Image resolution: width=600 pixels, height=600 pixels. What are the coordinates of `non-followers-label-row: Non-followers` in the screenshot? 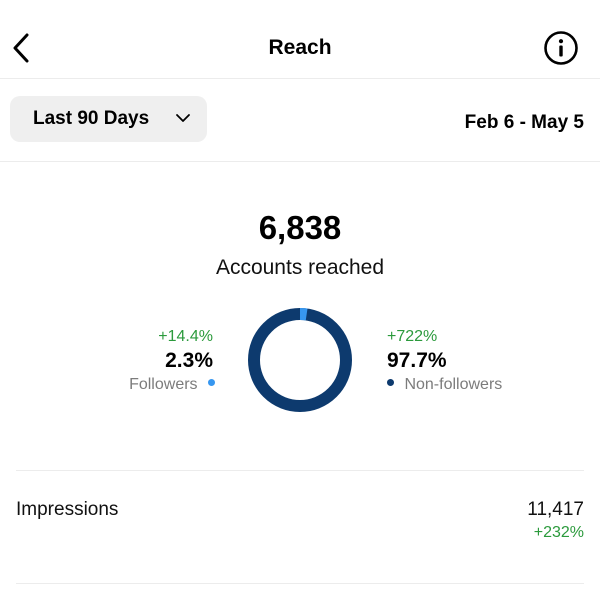 It's located at (444, 385).